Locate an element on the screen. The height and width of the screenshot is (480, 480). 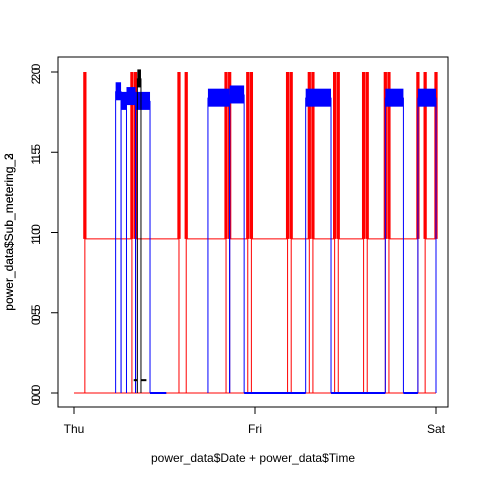
y-axis: 0.00.0 0.50.5 1.01.0 1.51.5 2.02.0 is located at coordinates (44, 234).